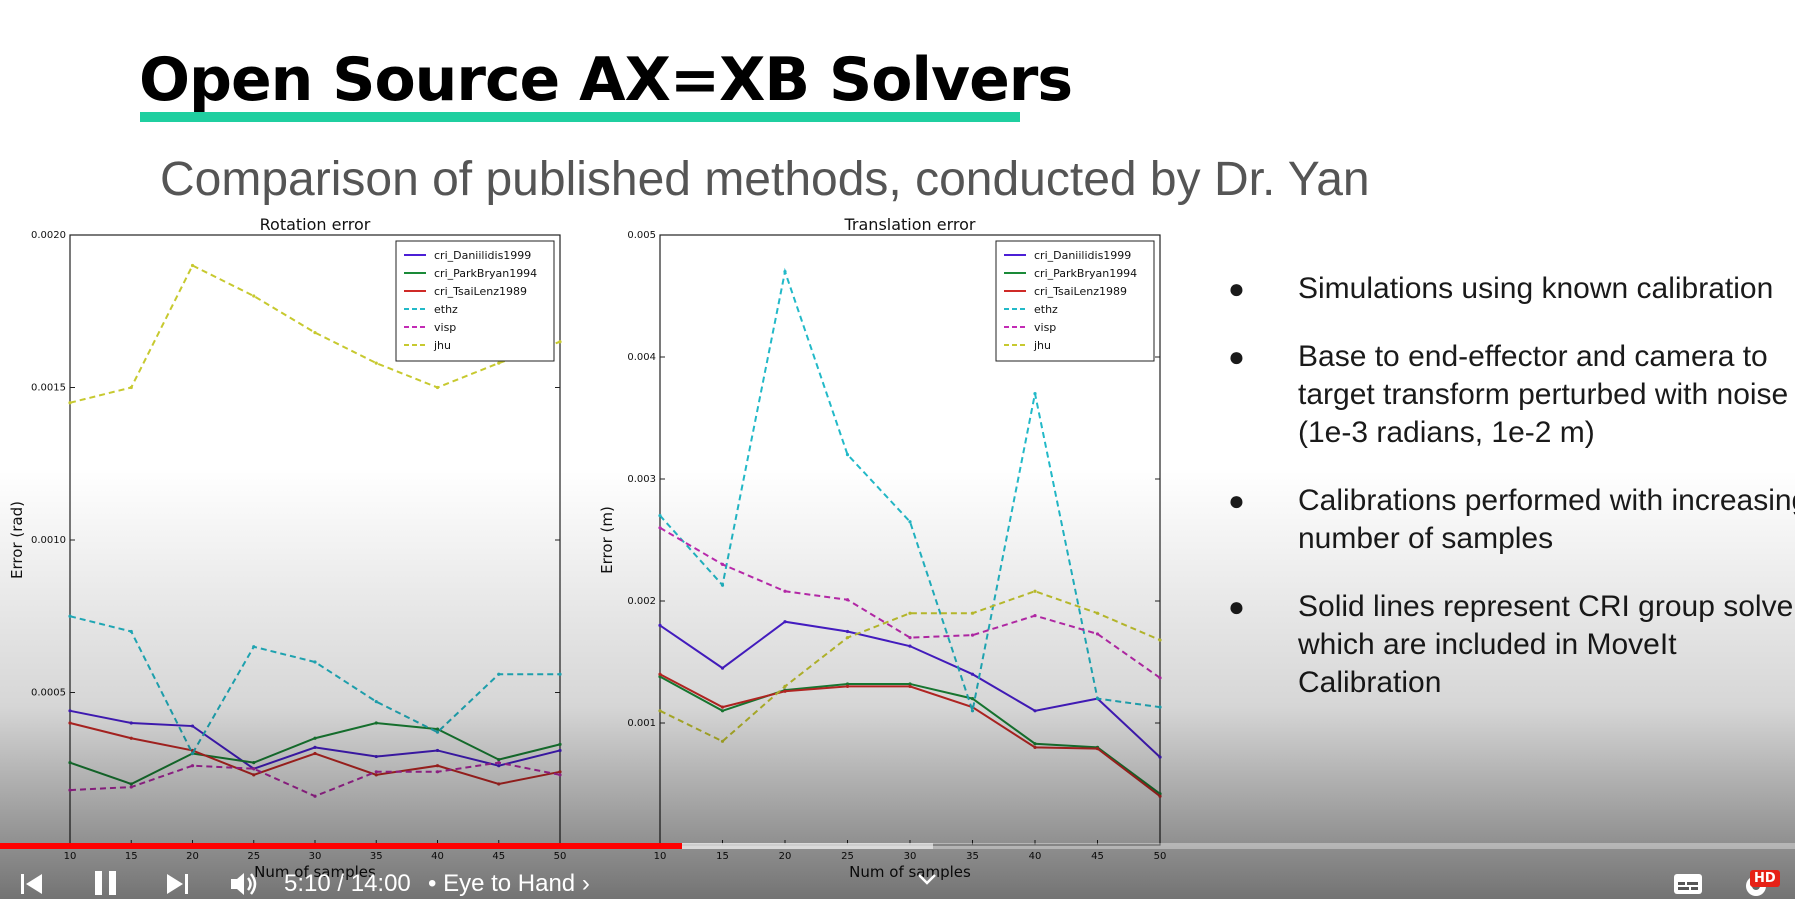 The width and height of the screenshot is (1795, 899). I want to click on legend-box, so click(475, 301).